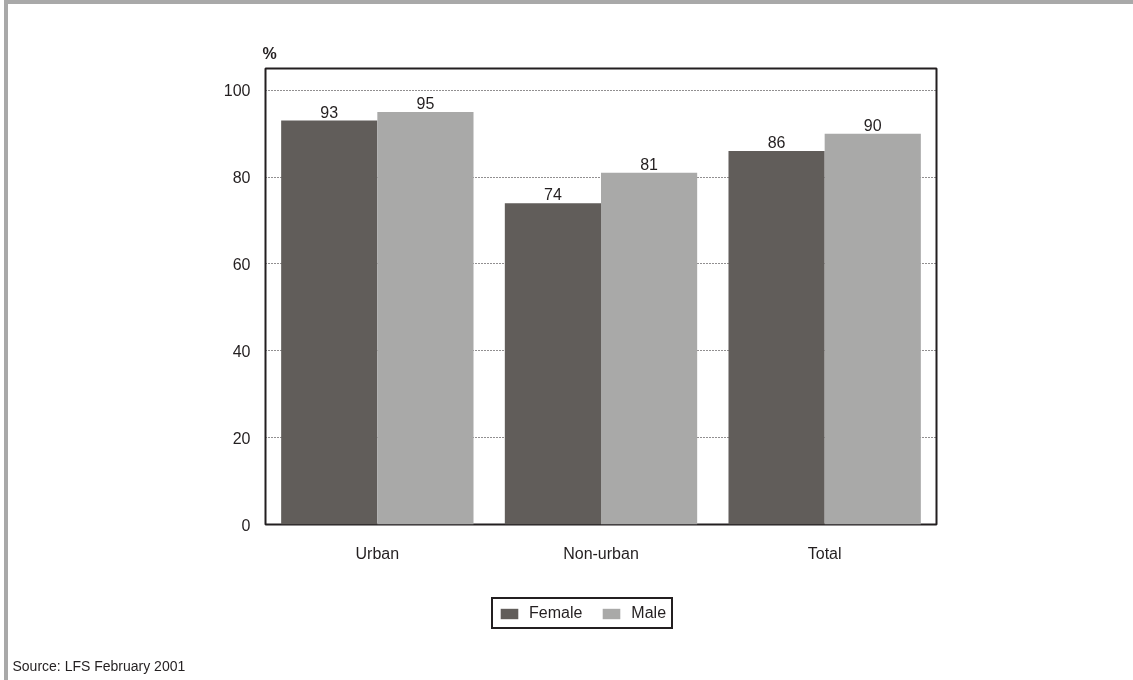 The image size is (1133, 680). What do you see at coordinates (776, 143) in the screenshot?
I see `data-label: 86` at bounding box center [776, 143].